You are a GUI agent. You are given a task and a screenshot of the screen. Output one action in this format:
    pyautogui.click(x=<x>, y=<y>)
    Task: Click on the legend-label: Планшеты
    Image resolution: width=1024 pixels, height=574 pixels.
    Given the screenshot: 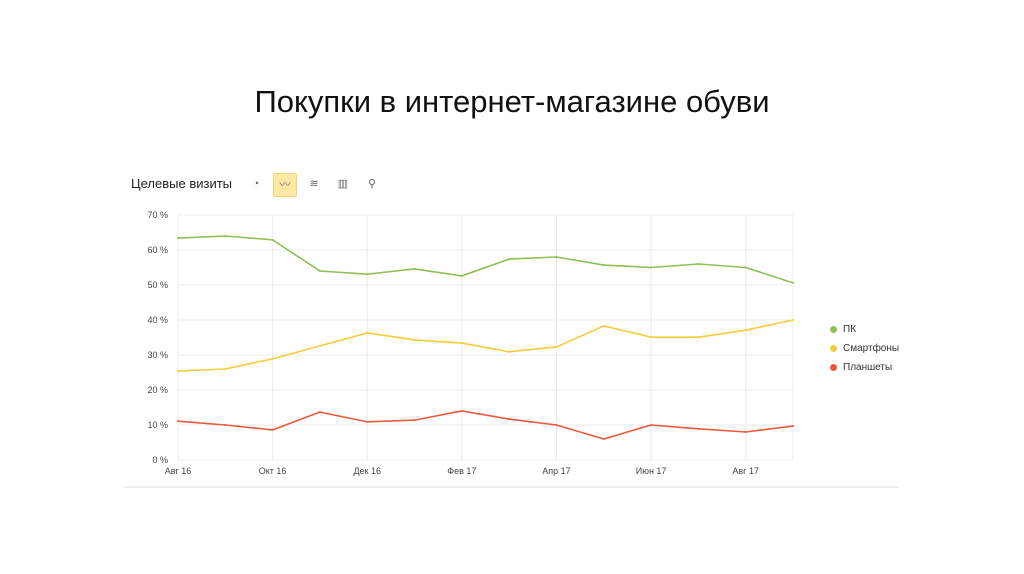 What is the action you would take?
    pyautogui.click(x=868, y=367)
    